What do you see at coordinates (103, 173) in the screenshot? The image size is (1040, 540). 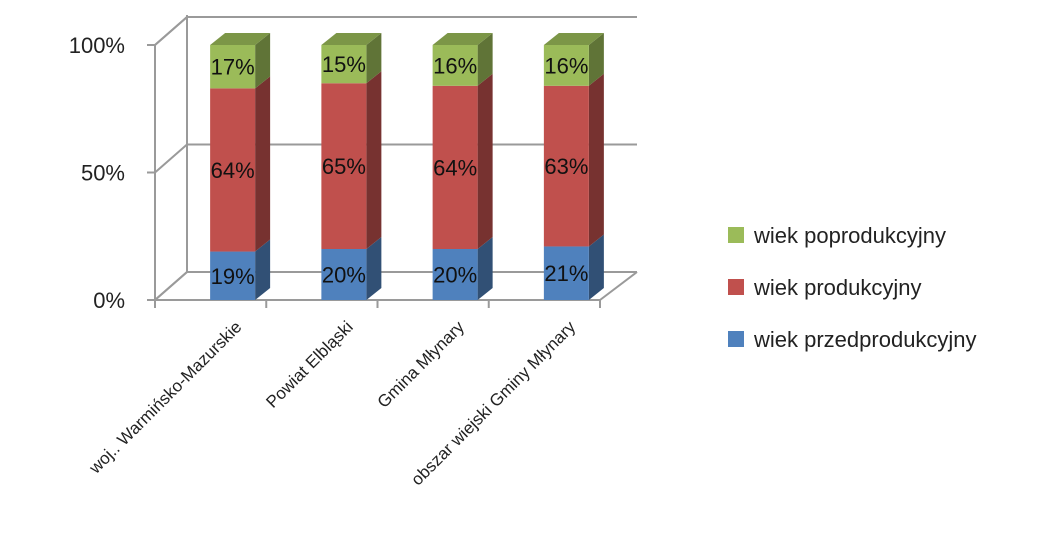 I see `y-tick-label: 50%` at bounding box center [103, 173].